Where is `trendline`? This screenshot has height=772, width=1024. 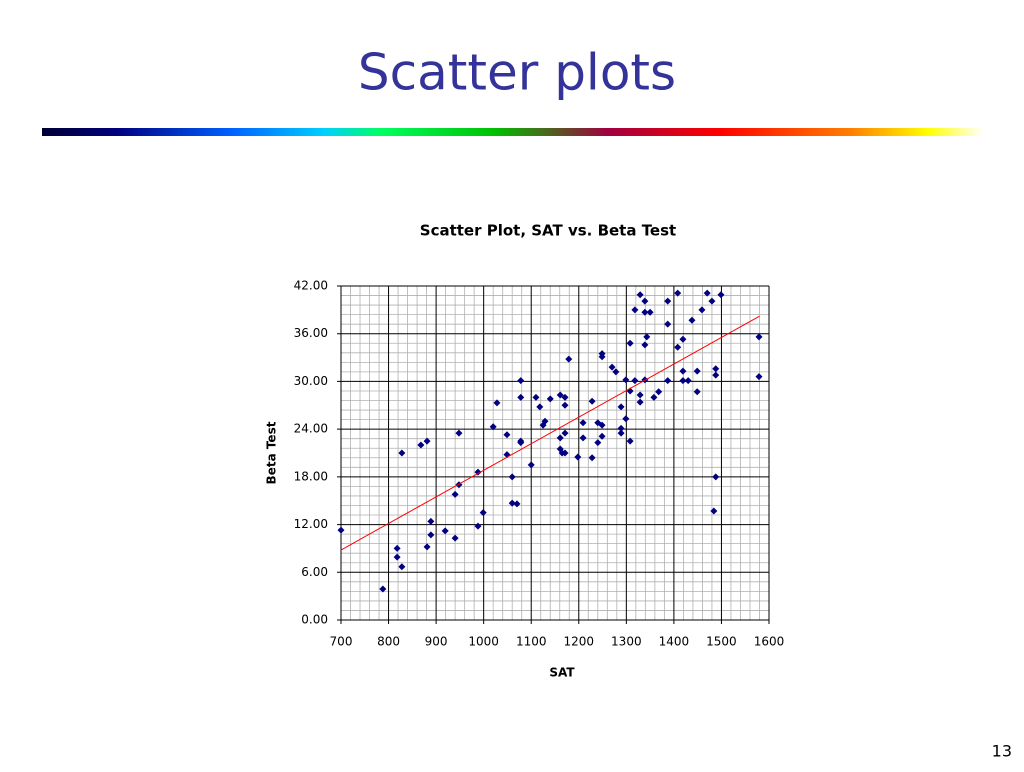
trendline is located at coordinates (550, 433).